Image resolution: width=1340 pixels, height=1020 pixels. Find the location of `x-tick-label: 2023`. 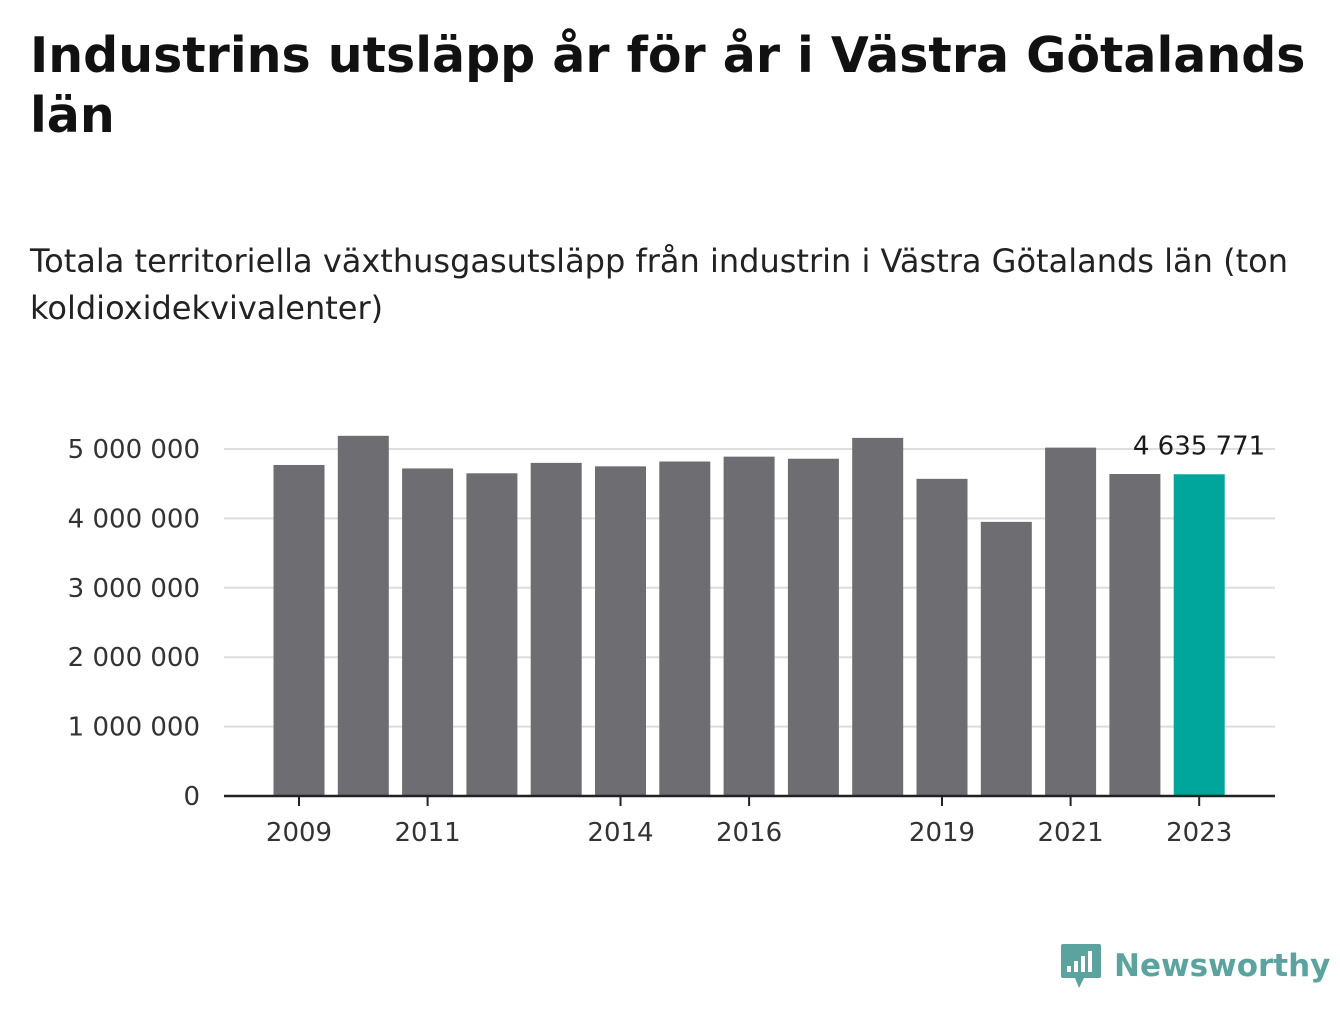

x-tick-label: 2023 is located at coordinates (1199, 833).